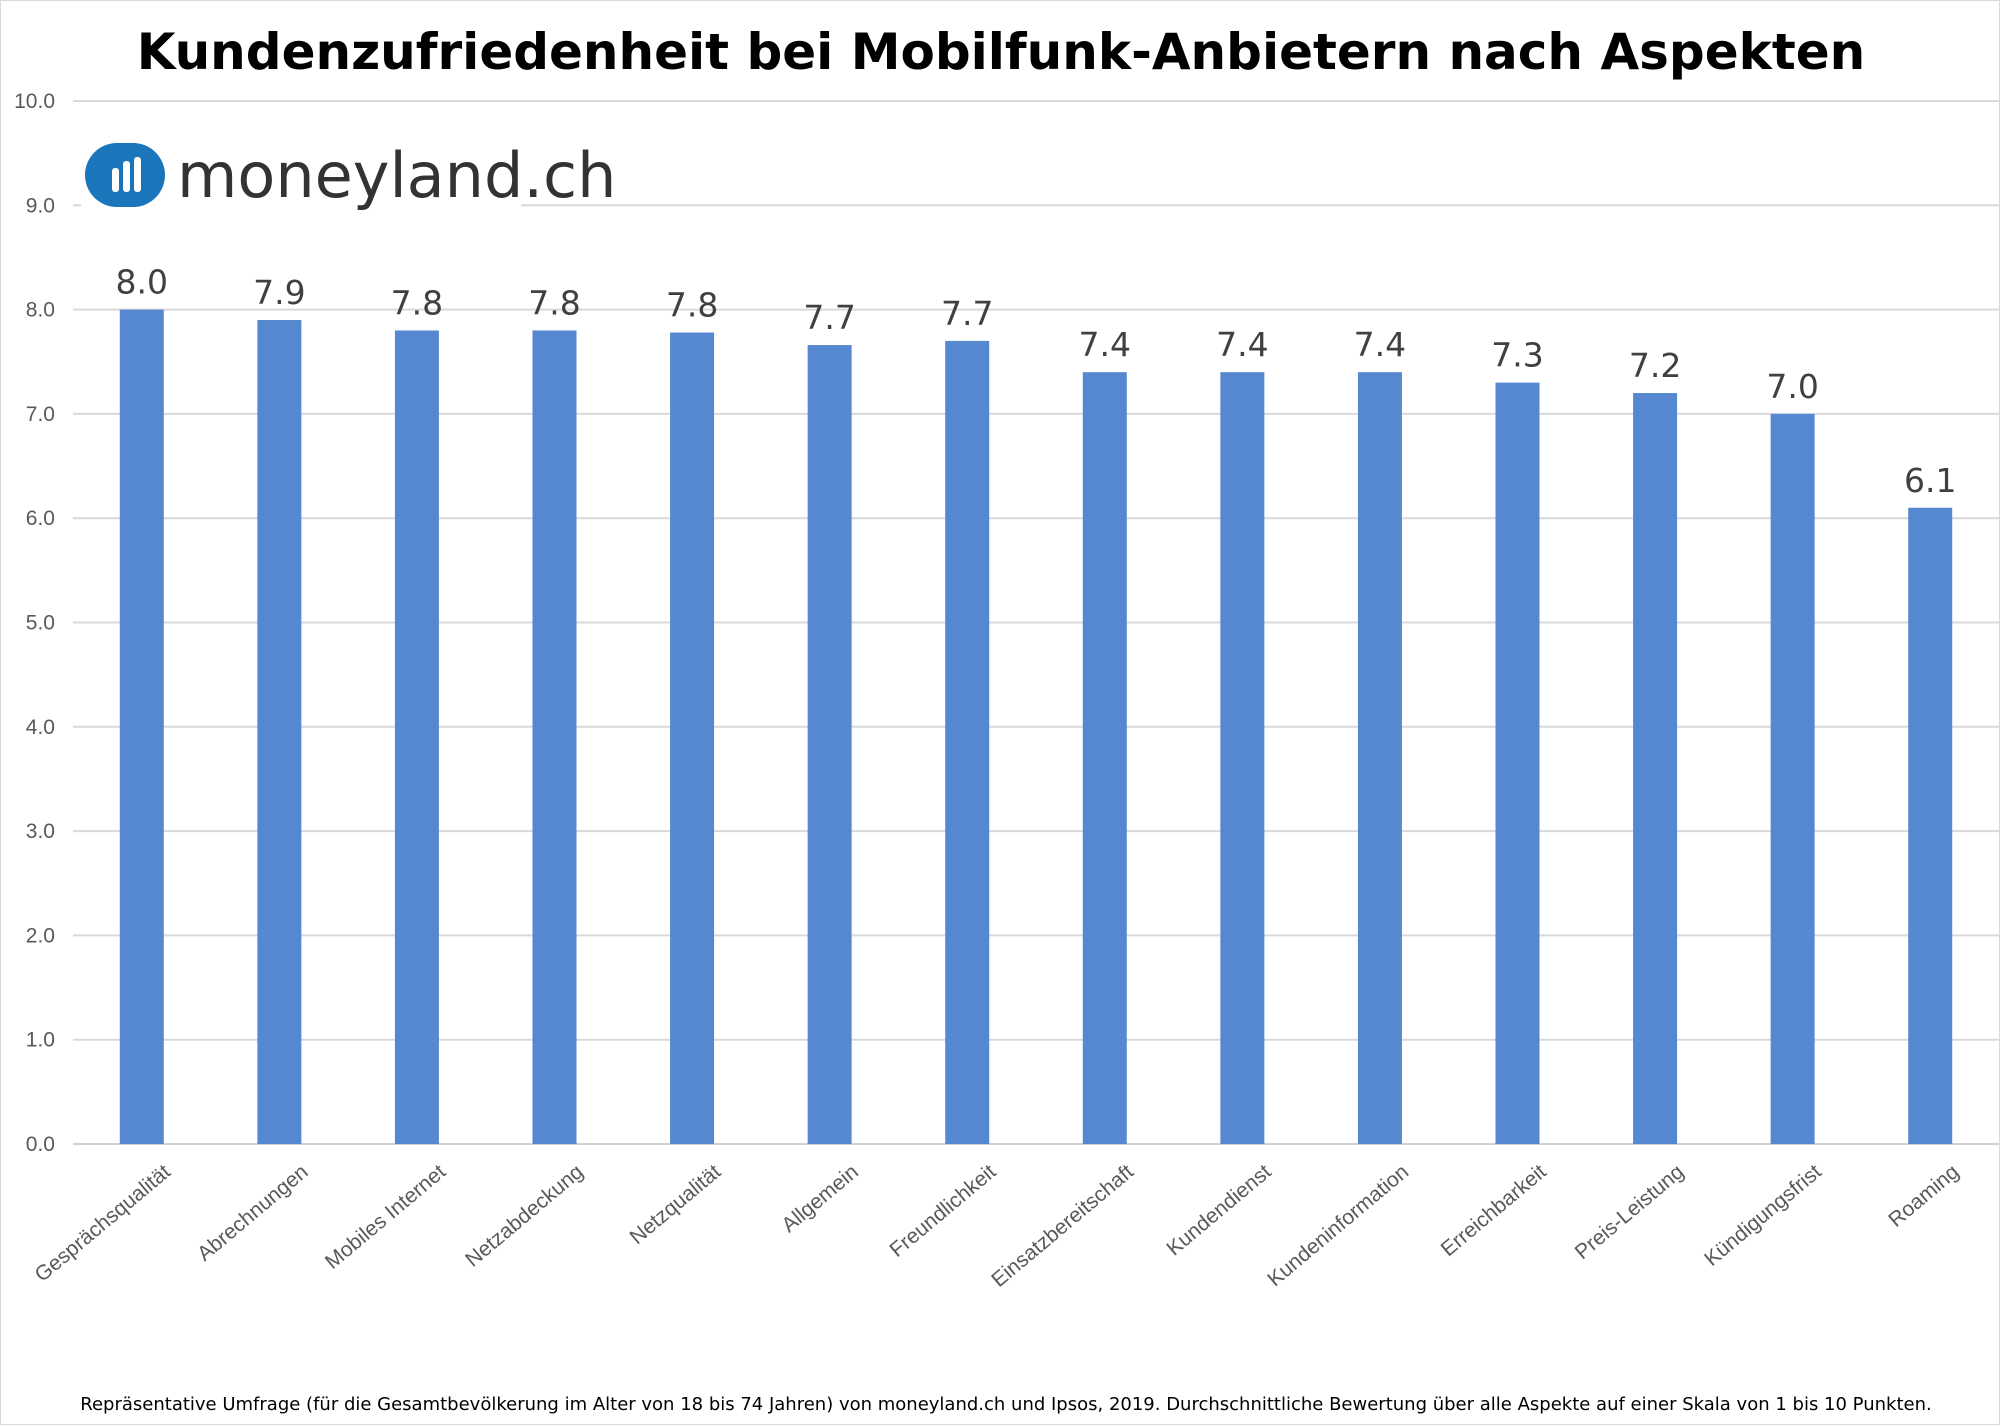 The height and width of the screenshot is (1426, 2000). What do you see at coordinates (1792, 386) in the screenshot?
I see `data-label: 7.0` at bounding box center [1792, 386].